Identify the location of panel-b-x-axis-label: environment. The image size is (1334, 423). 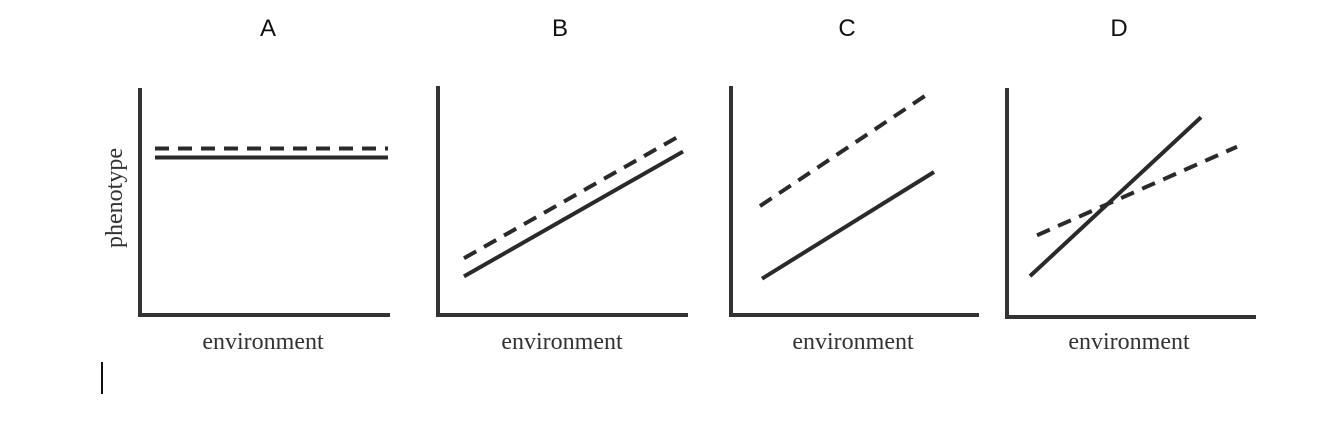
(562, 342).